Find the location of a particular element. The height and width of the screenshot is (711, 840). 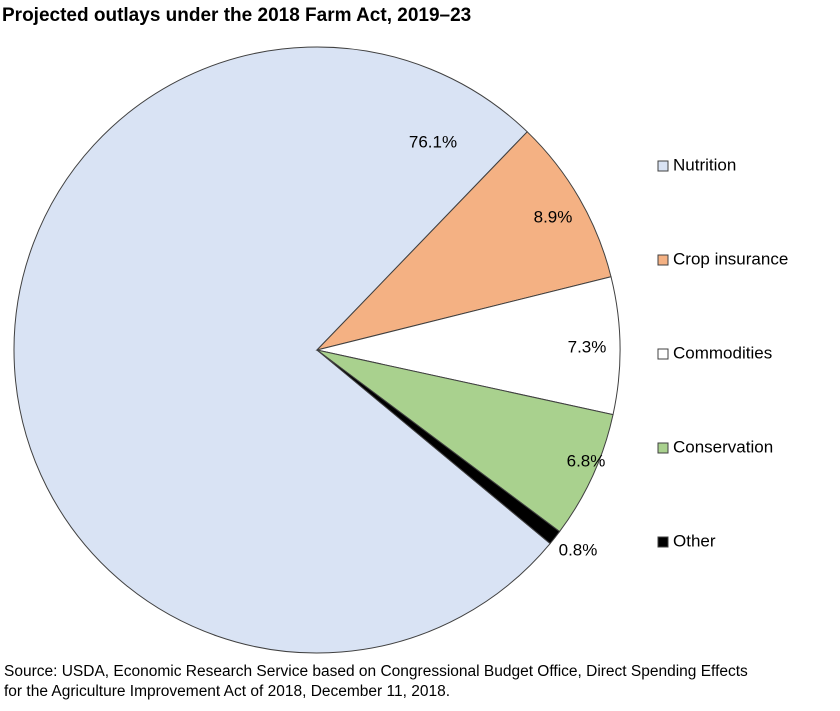

value-label: 8.9% is located at coordinates (553, 216).